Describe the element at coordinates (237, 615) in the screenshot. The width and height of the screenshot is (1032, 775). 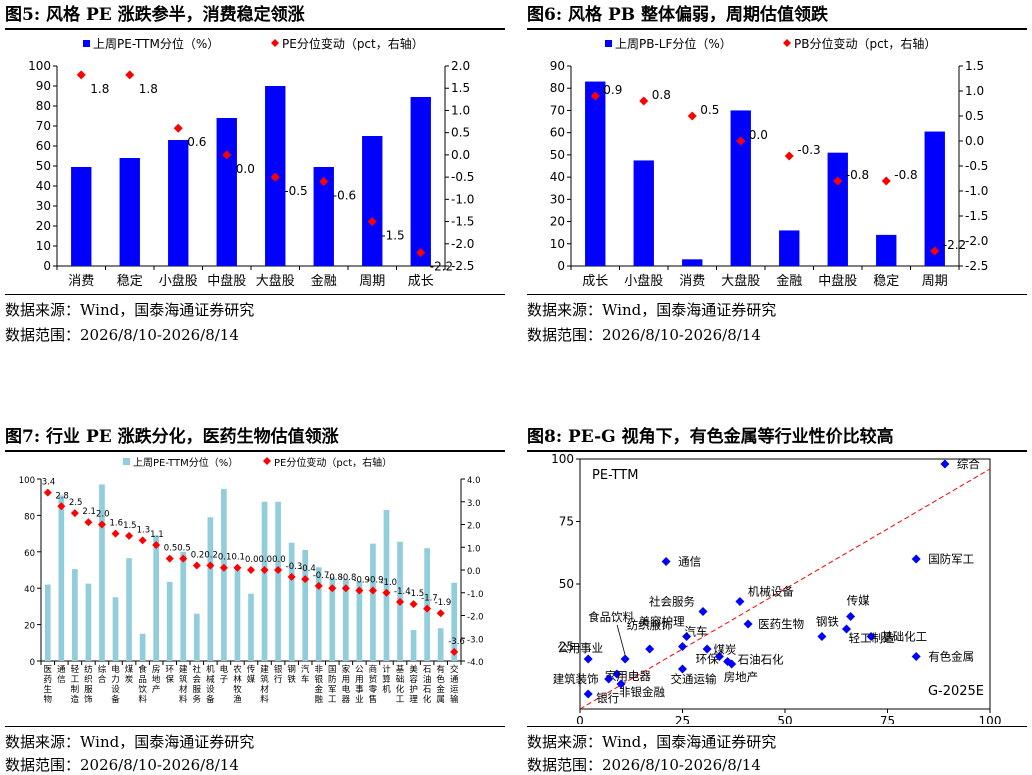
I see `bar-农林牧渔` at that location.